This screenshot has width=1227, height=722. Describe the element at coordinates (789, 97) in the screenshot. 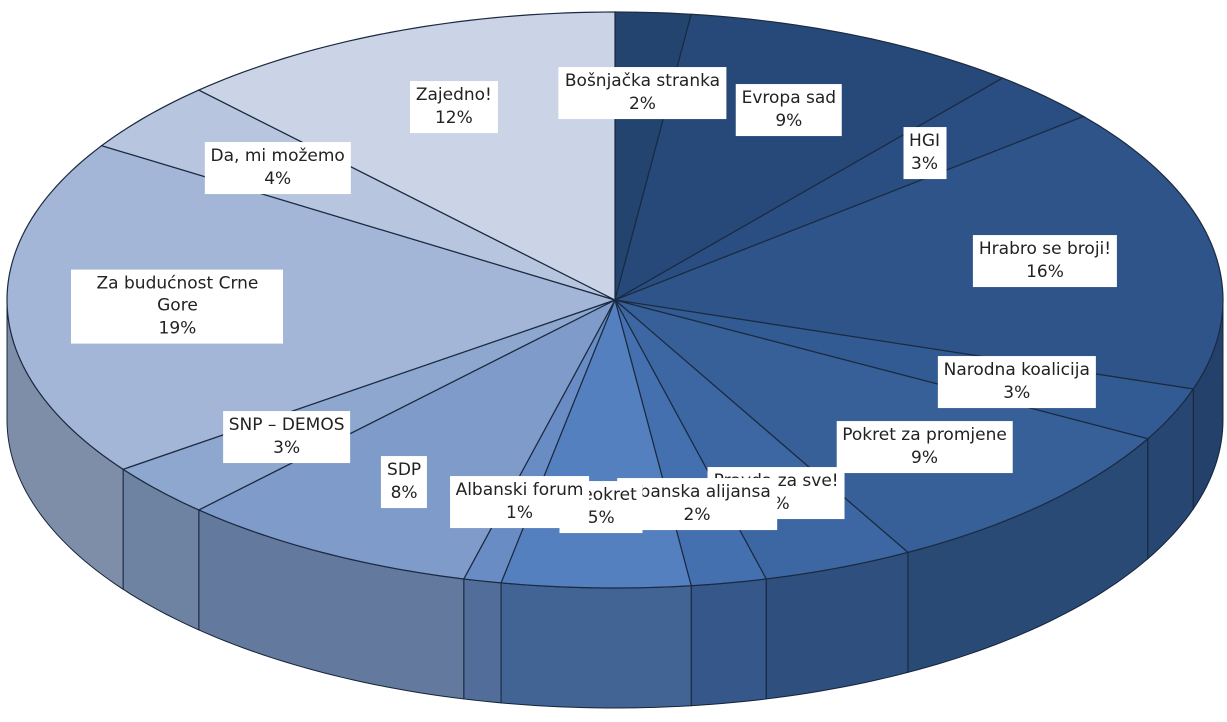

I see `label-name: Evropa sad` at that location.